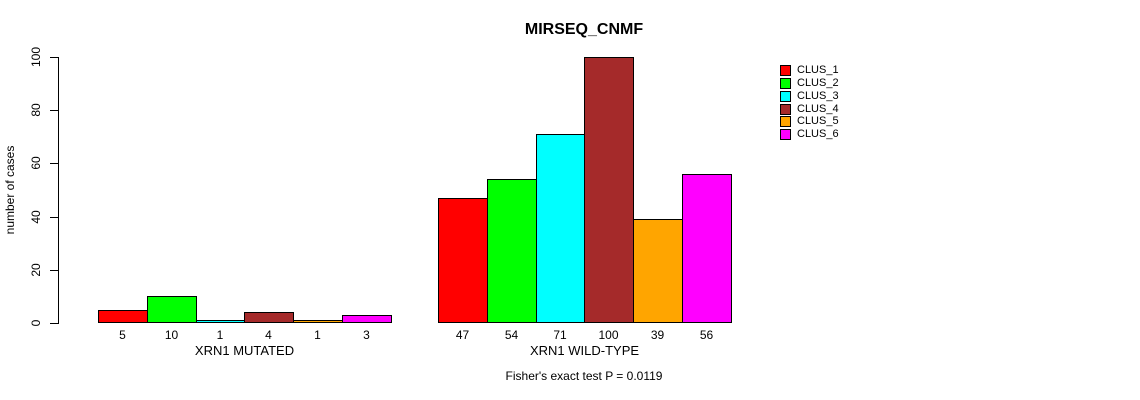  What do you see at coordinates (609, 190) in the screenshot?
I see `bar-clus_4-wild-type` at bounding box center [609, 190].